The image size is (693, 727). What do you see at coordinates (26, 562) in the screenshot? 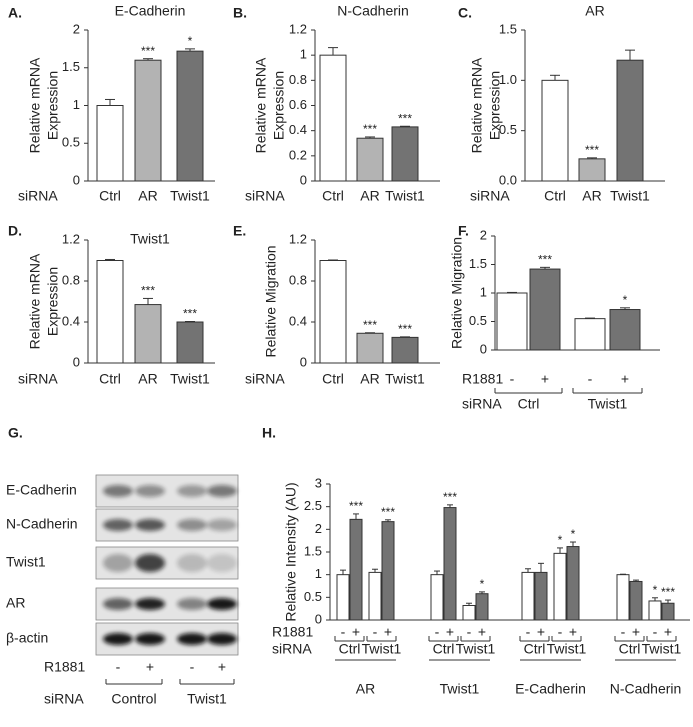
I see `blot-row-label: Twist1` at bounding box center [26, 562].